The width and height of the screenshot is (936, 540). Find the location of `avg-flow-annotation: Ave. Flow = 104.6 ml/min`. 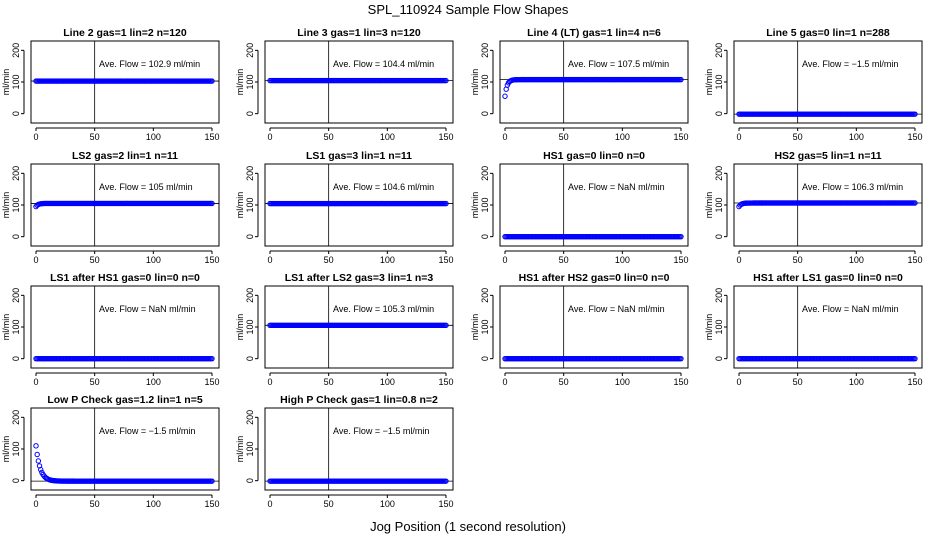

avg-flow-annotation: Ave. Flow = 104.6 ml/min is located at coordinates (383, 187).